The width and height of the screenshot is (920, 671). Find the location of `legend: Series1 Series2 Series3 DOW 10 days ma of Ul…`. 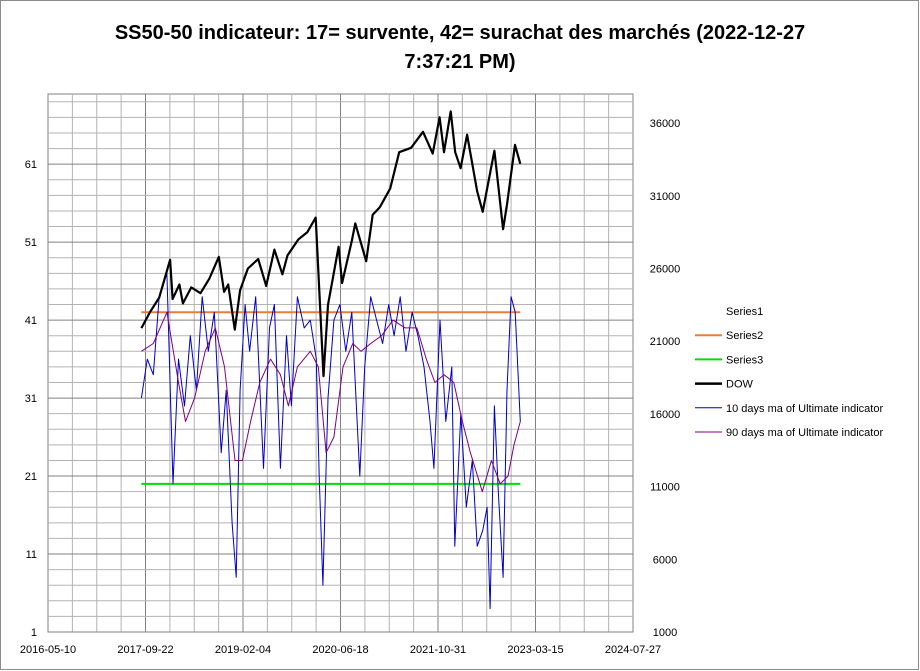

legend: Series1 Series2 Series3 DOW 10 days ma of Ul… is located at coordinates (789, 372).